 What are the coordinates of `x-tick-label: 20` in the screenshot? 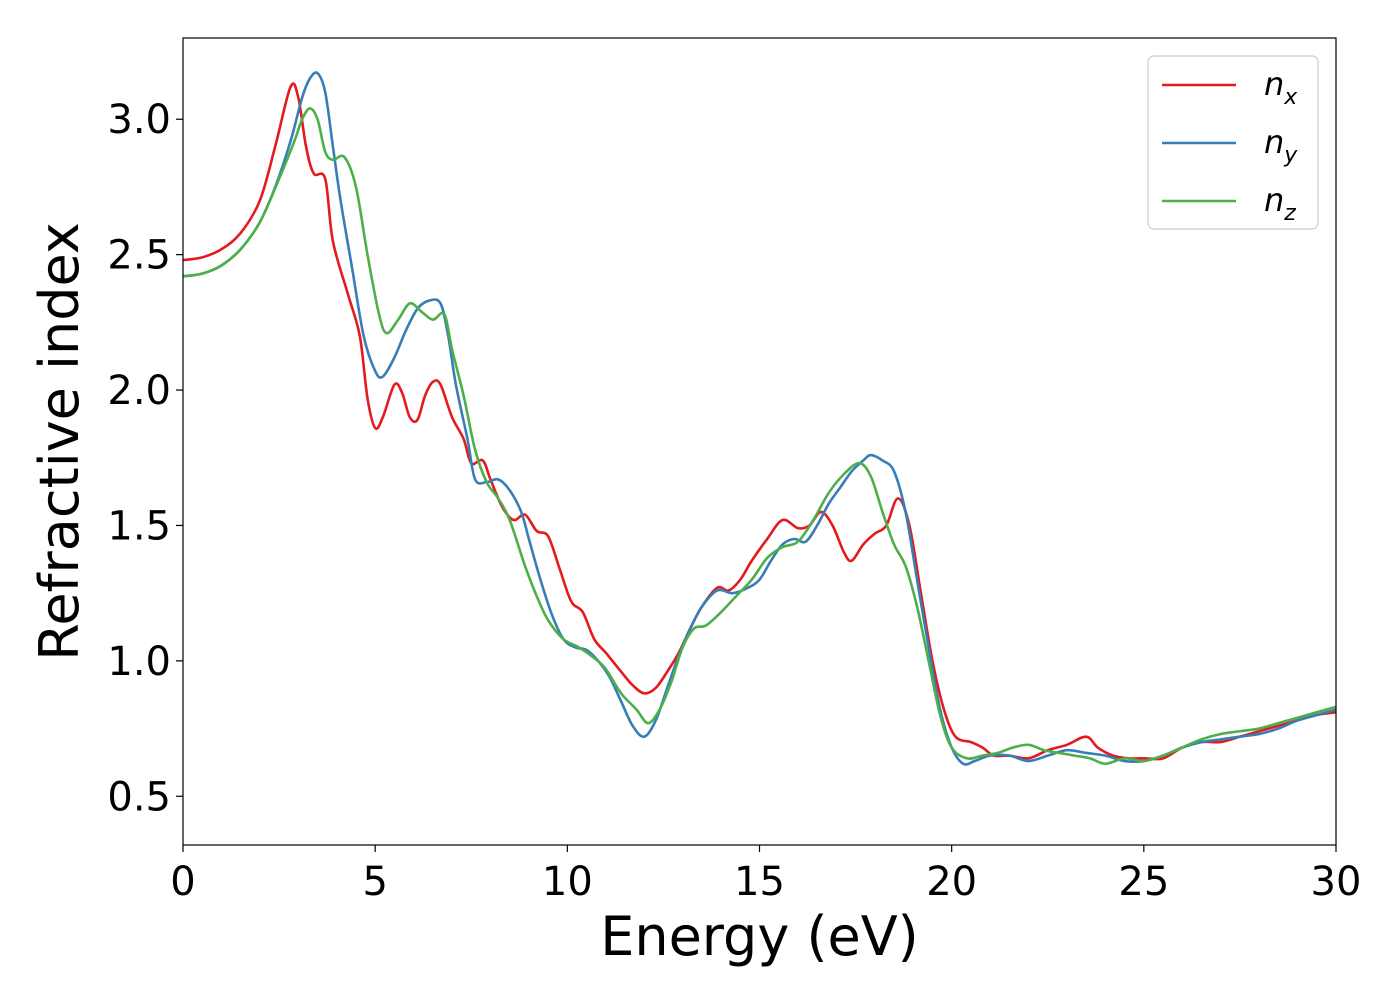 It's located at (951, 882).